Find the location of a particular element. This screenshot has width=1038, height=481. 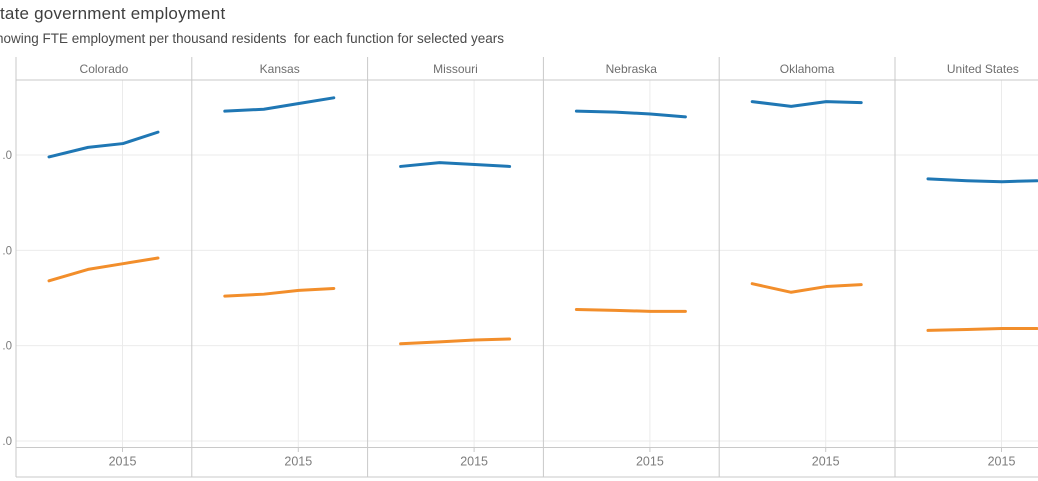

column-header: Missouri is located at coordinates (455, 69).